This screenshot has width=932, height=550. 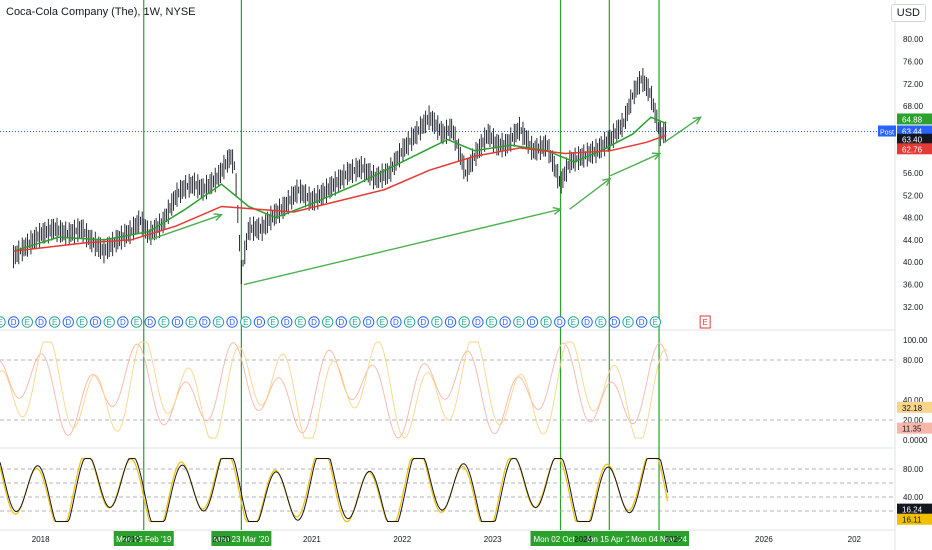 I want to click on price-label-text: 64.88, so click(x=912, y=119).